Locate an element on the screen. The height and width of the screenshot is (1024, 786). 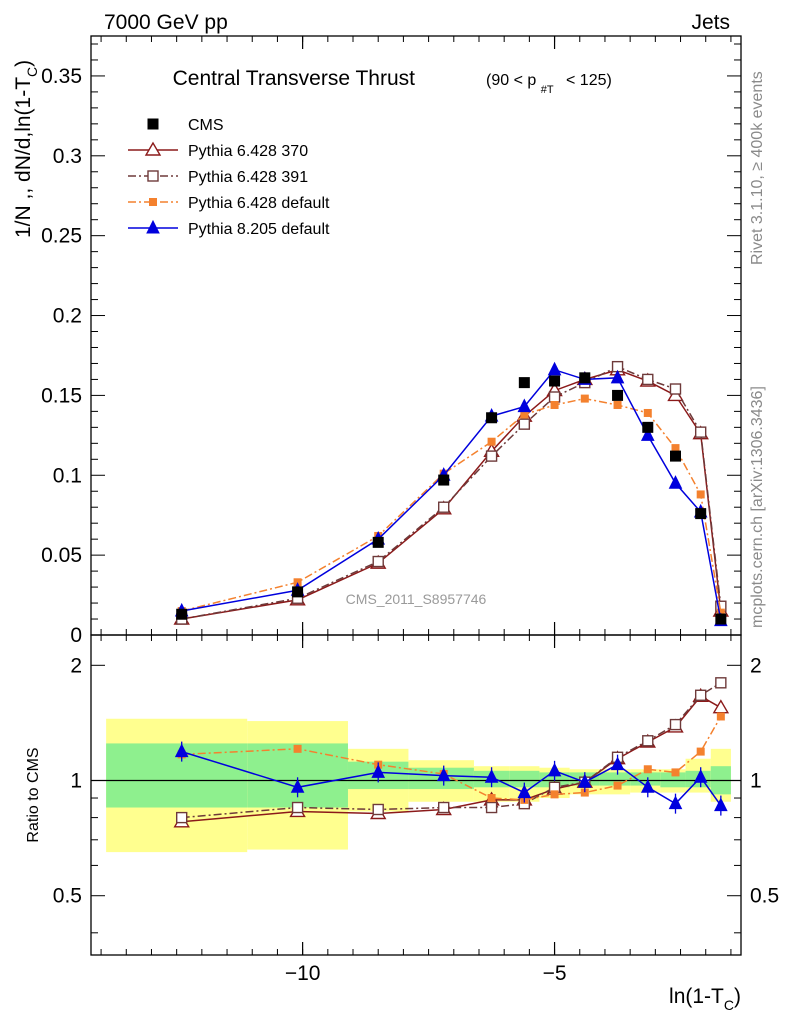
y-axis-label-sub: C is located at coordinates (32, 72).